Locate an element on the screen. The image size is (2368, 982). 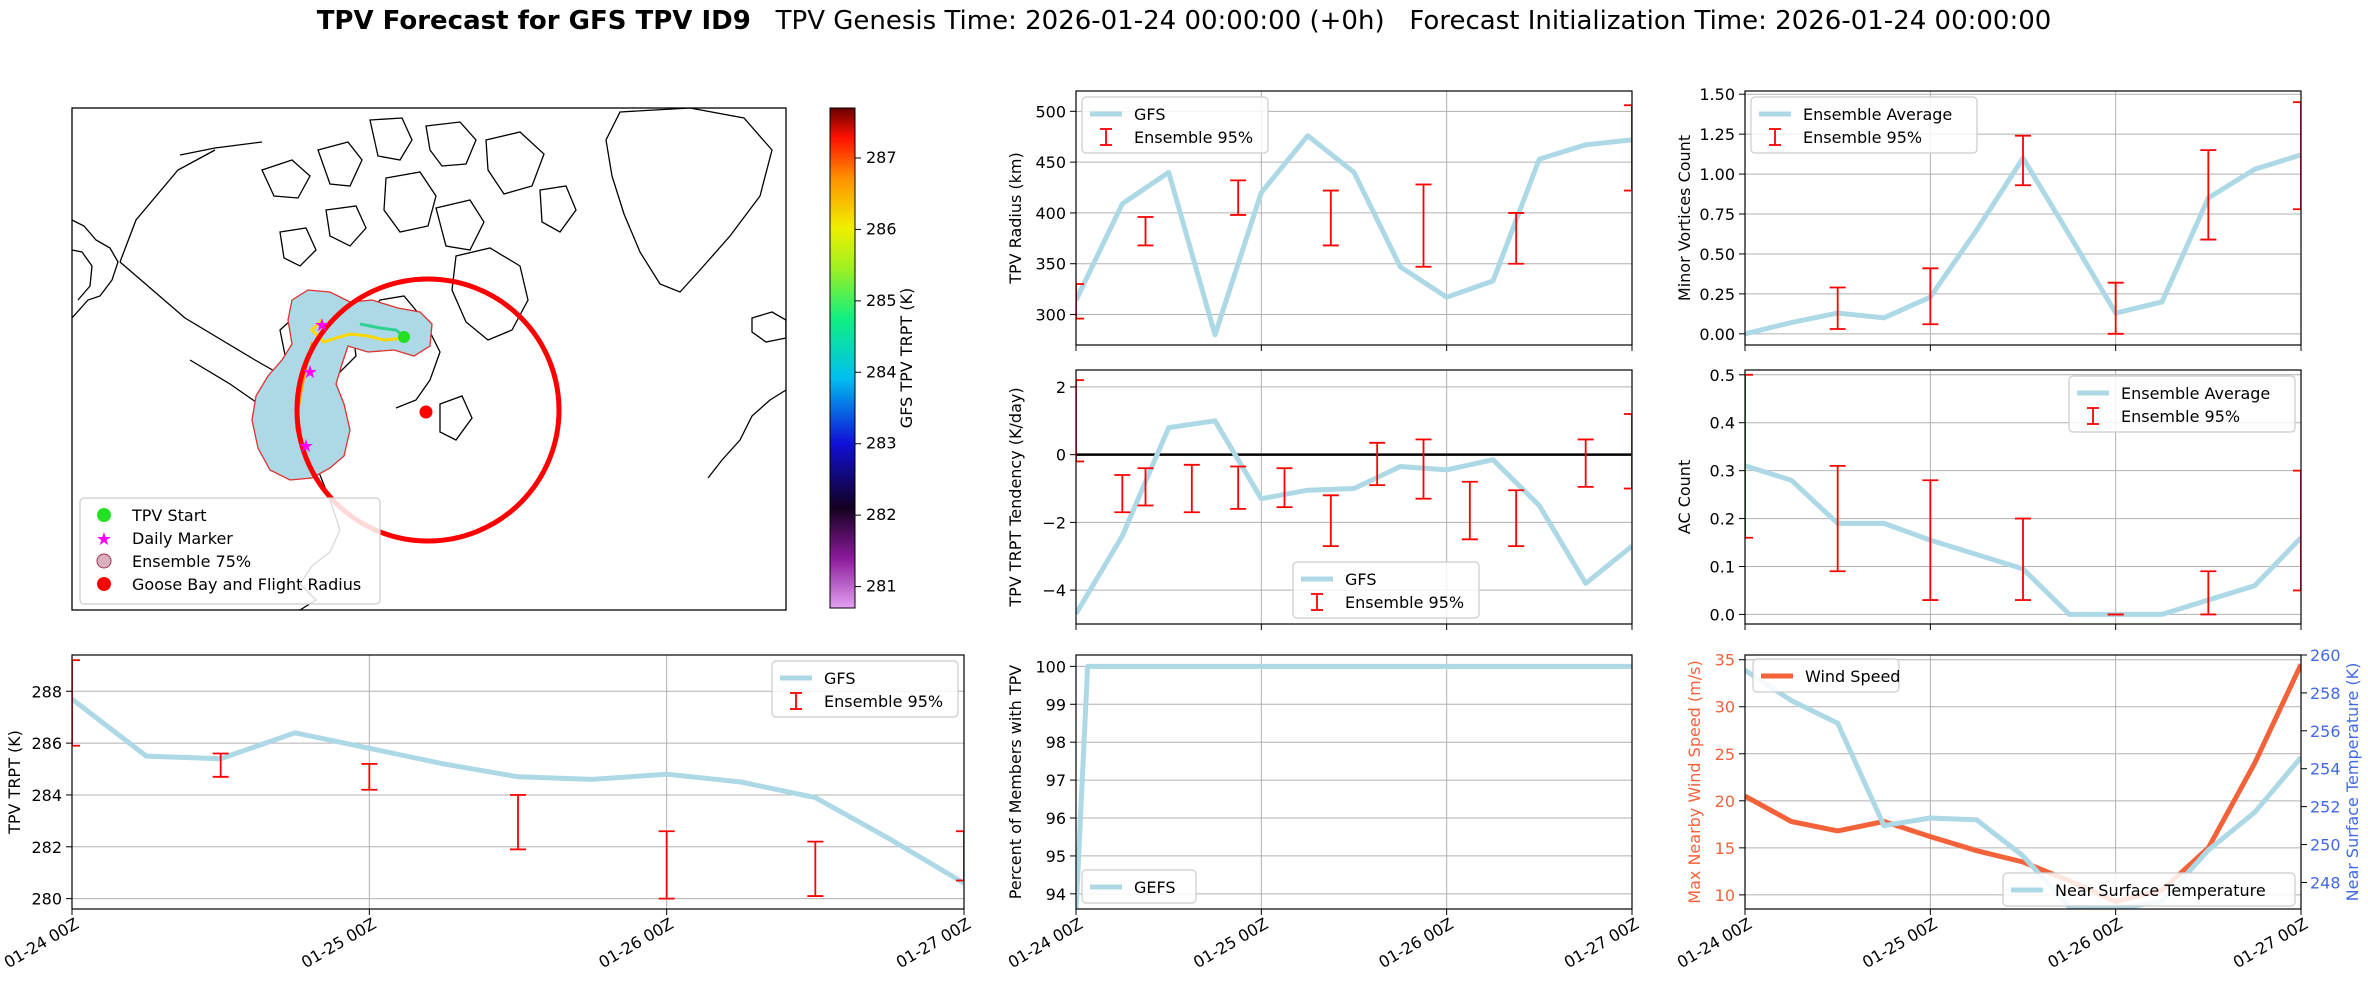
y-tick-label: 282 is located at coordinates (46, 847).